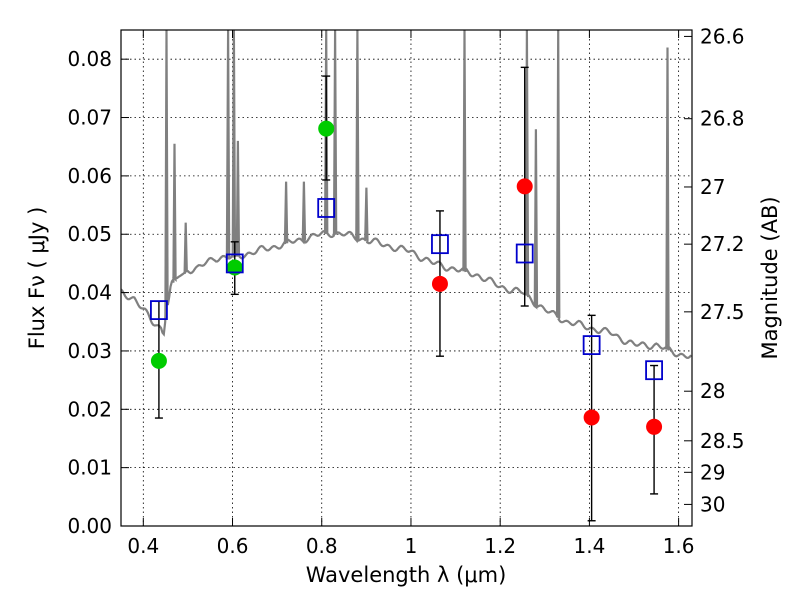  I want to click on x-tick-label: 0.4, so click(143, 546).